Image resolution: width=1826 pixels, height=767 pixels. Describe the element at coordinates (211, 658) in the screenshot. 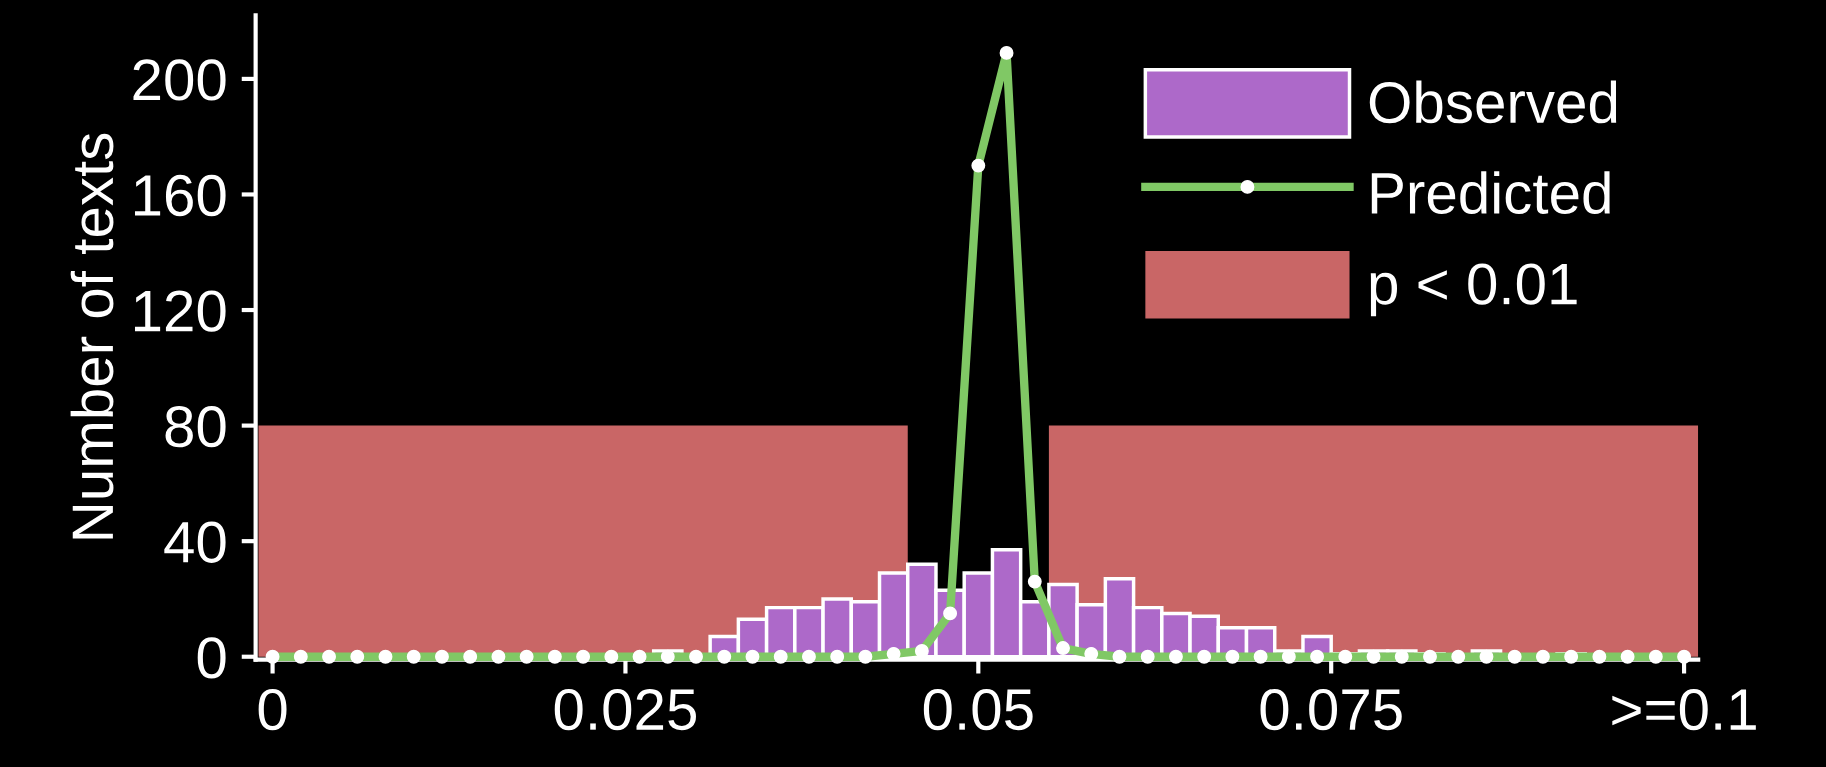

I see `y-tick-label: 0` at that location.